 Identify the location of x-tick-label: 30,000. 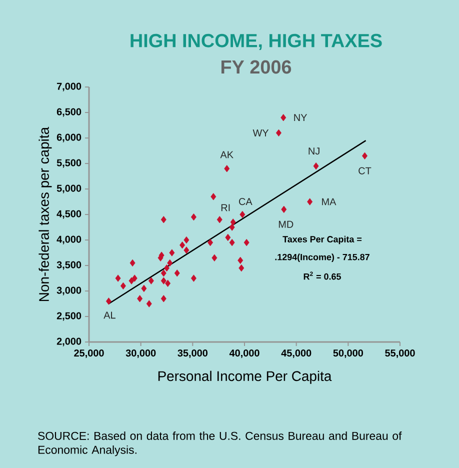
(141, 354).